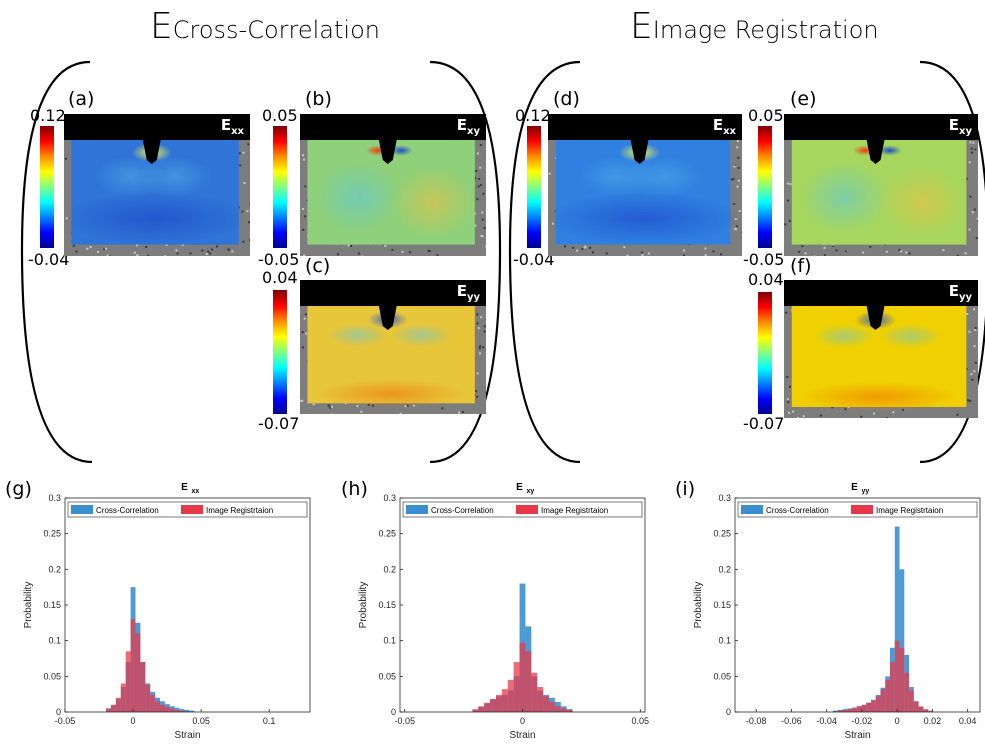  I want to click on bracket-right-close, so click(952, 262).